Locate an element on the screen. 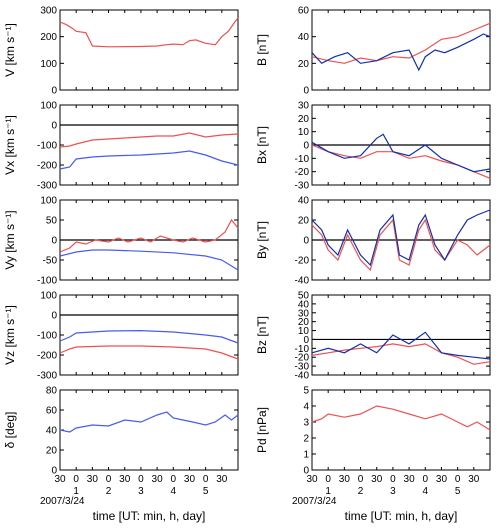 The width and height of the screenshot is (500, 528). panel-0-ytick-label: 100 is located at coordinates (48, 64).